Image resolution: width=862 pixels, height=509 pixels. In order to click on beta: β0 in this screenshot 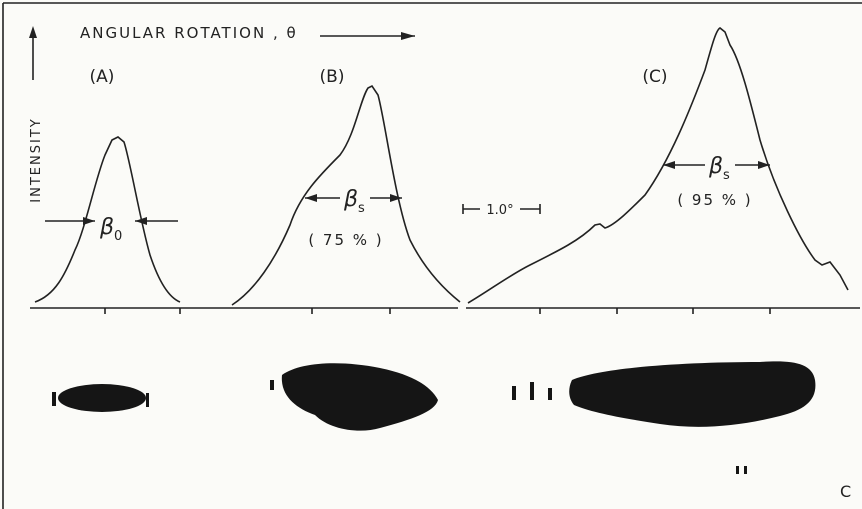, I will do `click(110, 229)`.